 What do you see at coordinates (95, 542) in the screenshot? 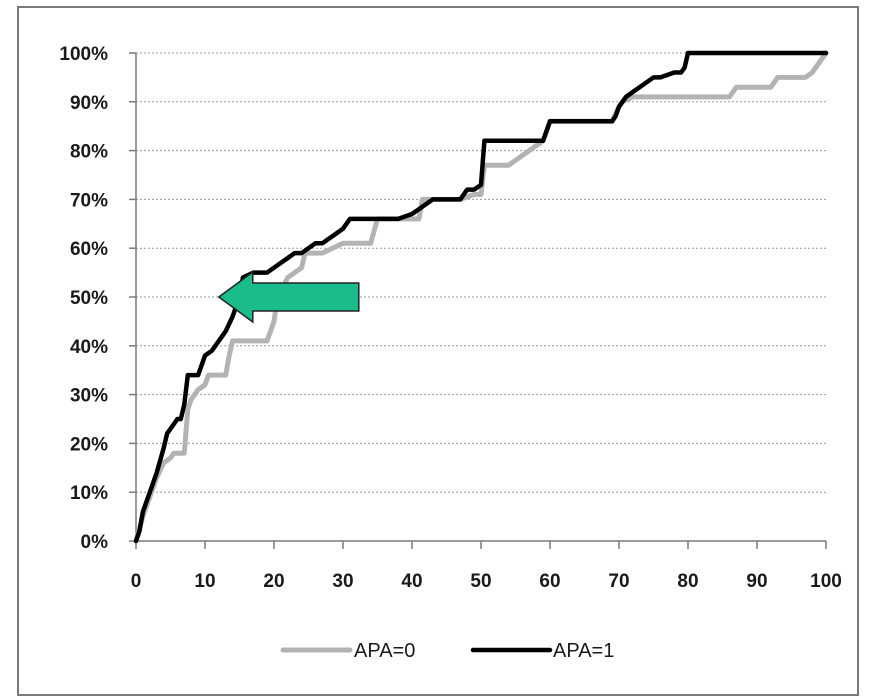
I see `y-tick-label: 0%` at bounding box center [95, 542].